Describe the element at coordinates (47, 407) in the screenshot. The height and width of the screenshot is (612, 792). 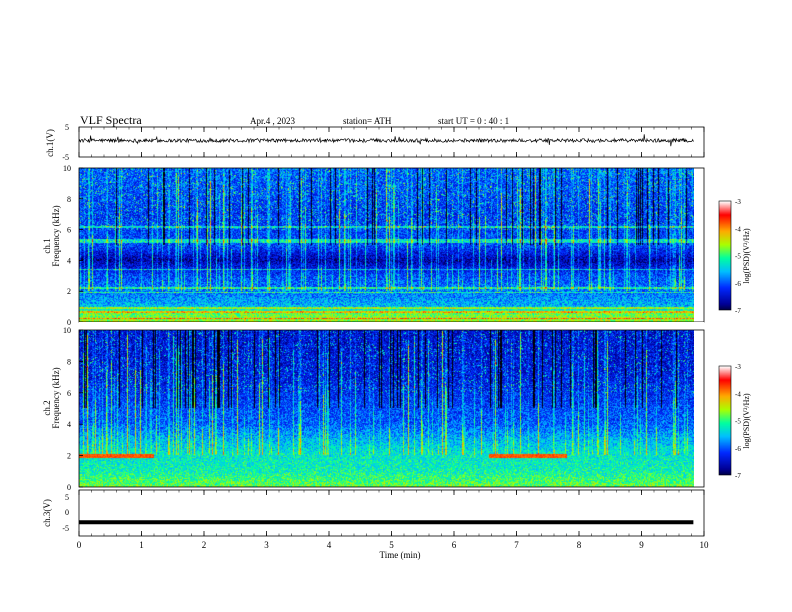
I see `ch2-spectrogram-ylabel-channel: ch.2` at that location.